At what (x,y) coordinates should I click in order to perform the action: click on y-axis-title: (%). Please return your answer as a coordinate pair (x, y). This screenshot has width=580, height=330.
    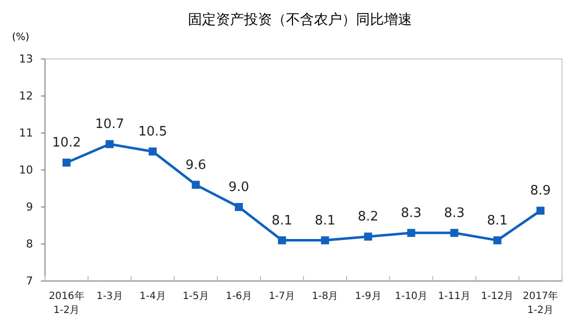
    Looking at the image, I should click on (21, 37).